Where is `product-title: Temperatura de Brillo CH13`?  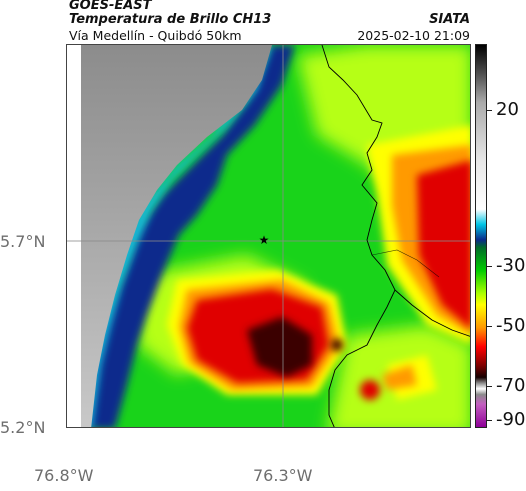 product-title: Temperatura de Brillo CH13 is located at coordinates (170, 19).